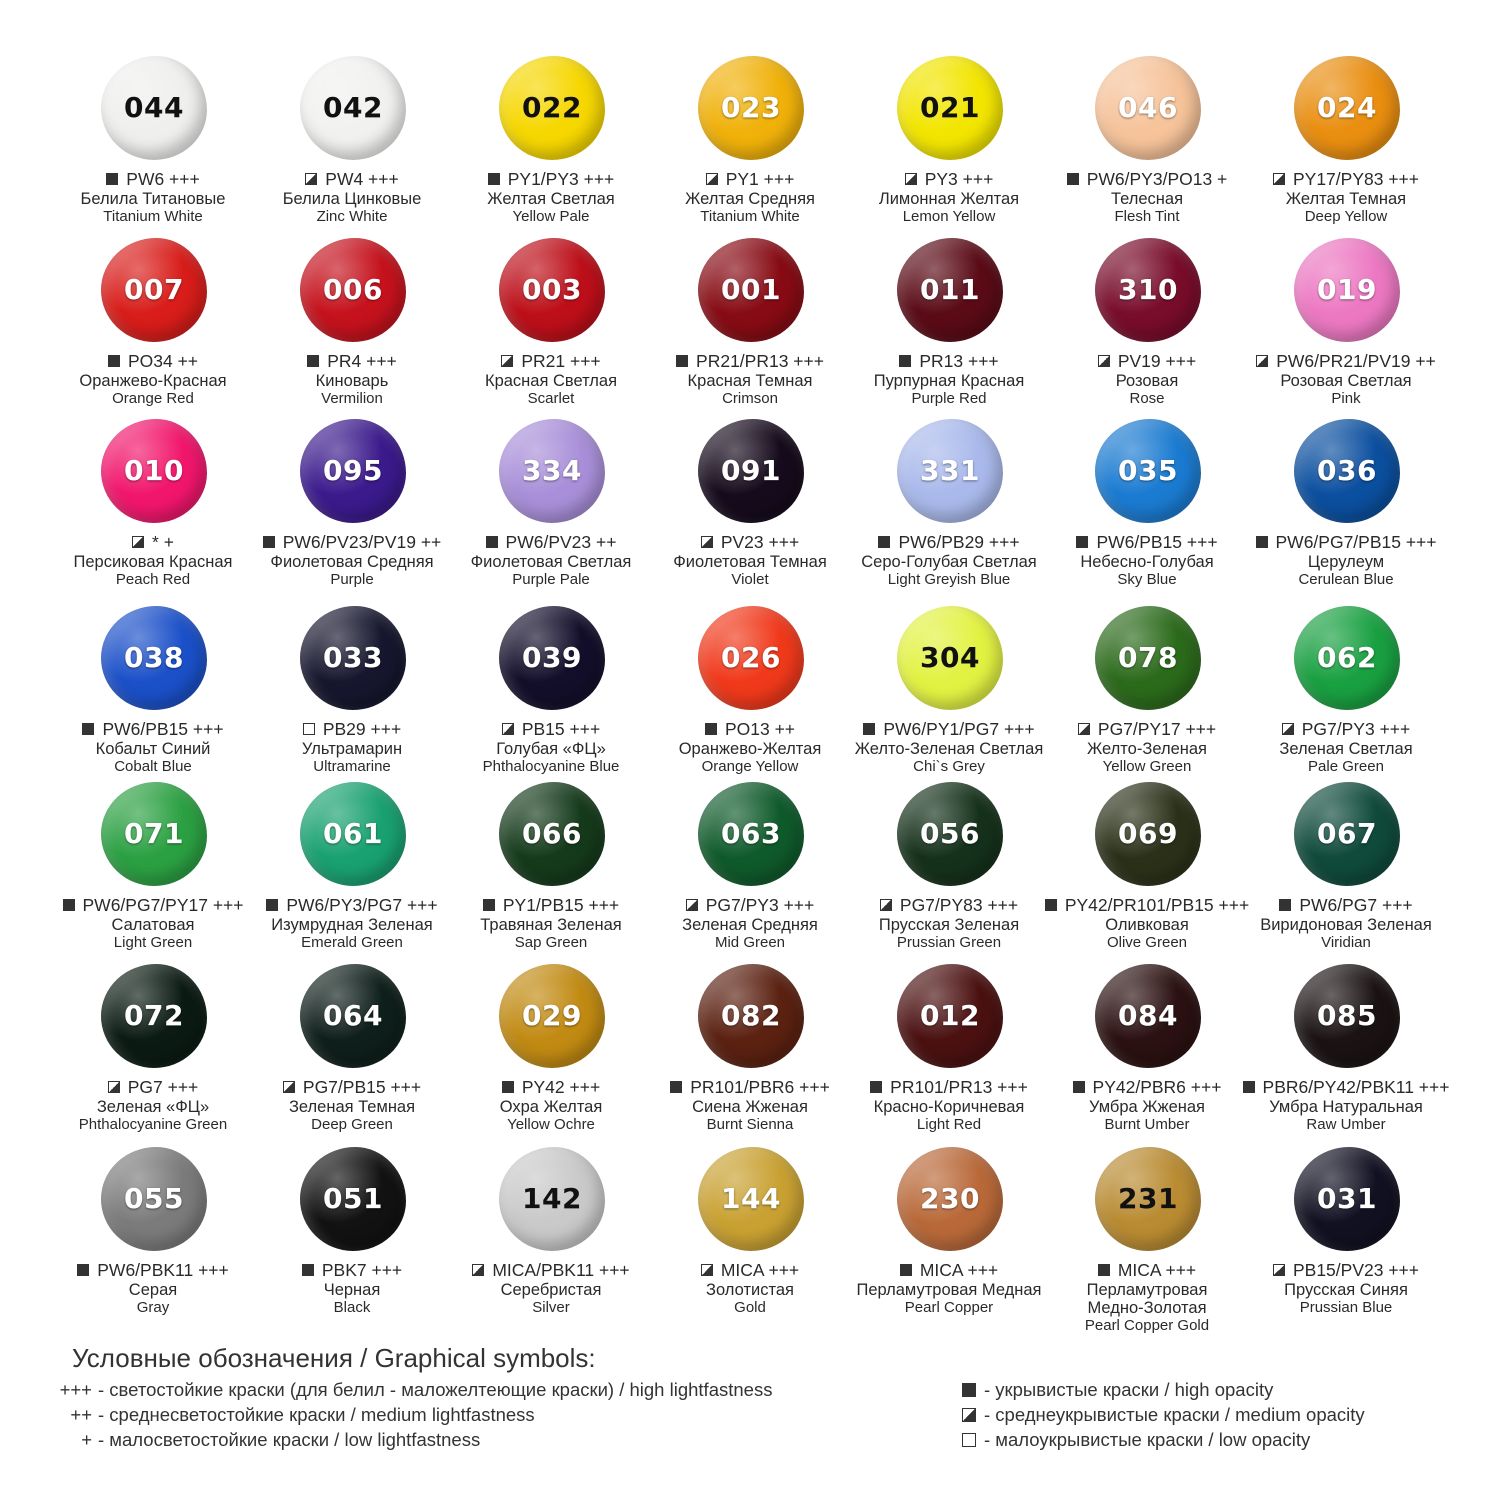 Image resolution: width=1500 pixels, height=1500 pixels. I want to click on color-name-en: Purple, so click(352, 579).